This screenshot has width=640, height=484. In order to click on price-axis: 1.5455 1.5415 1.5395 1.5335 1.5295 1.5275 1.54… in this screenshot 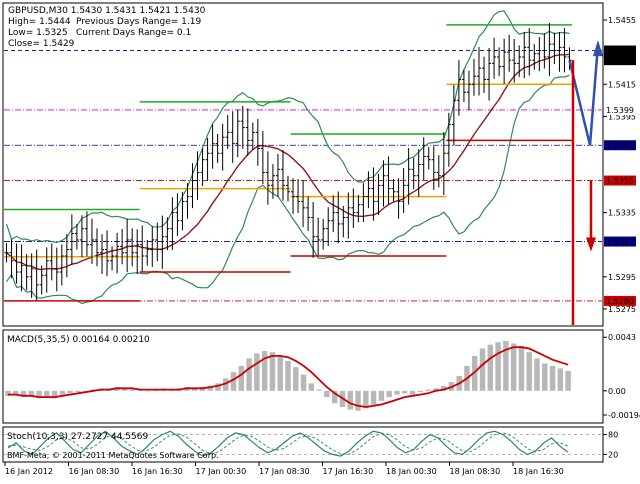, I will do `click(619, 165)`.